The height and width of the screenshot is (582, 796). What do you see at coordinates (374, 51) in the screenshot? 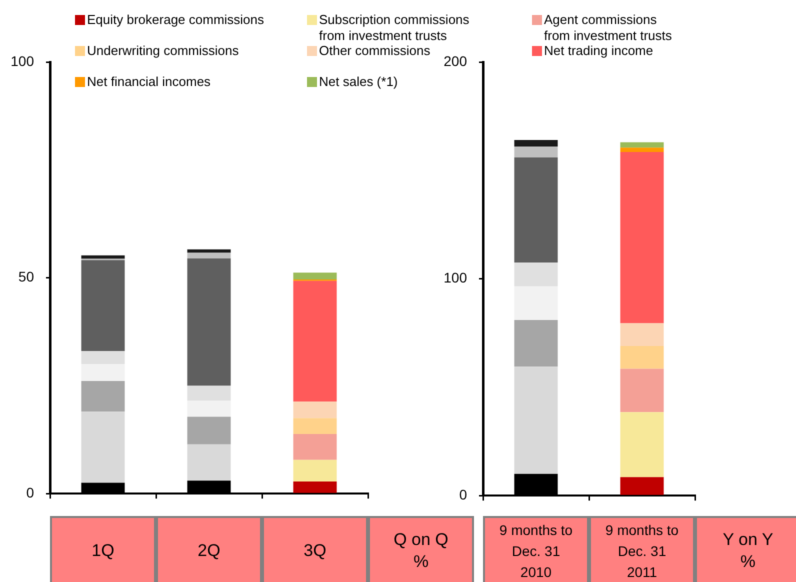
I see `legend-label: Other commissions` at bounding box center [374, 51].